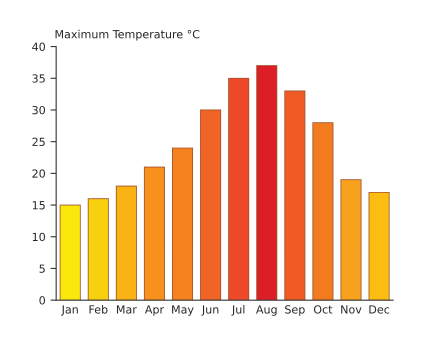  What do you see at coordinates (99, 309) in the screenshot?
I see `x-tick-label: Feb` at bounding box center [99, 309].